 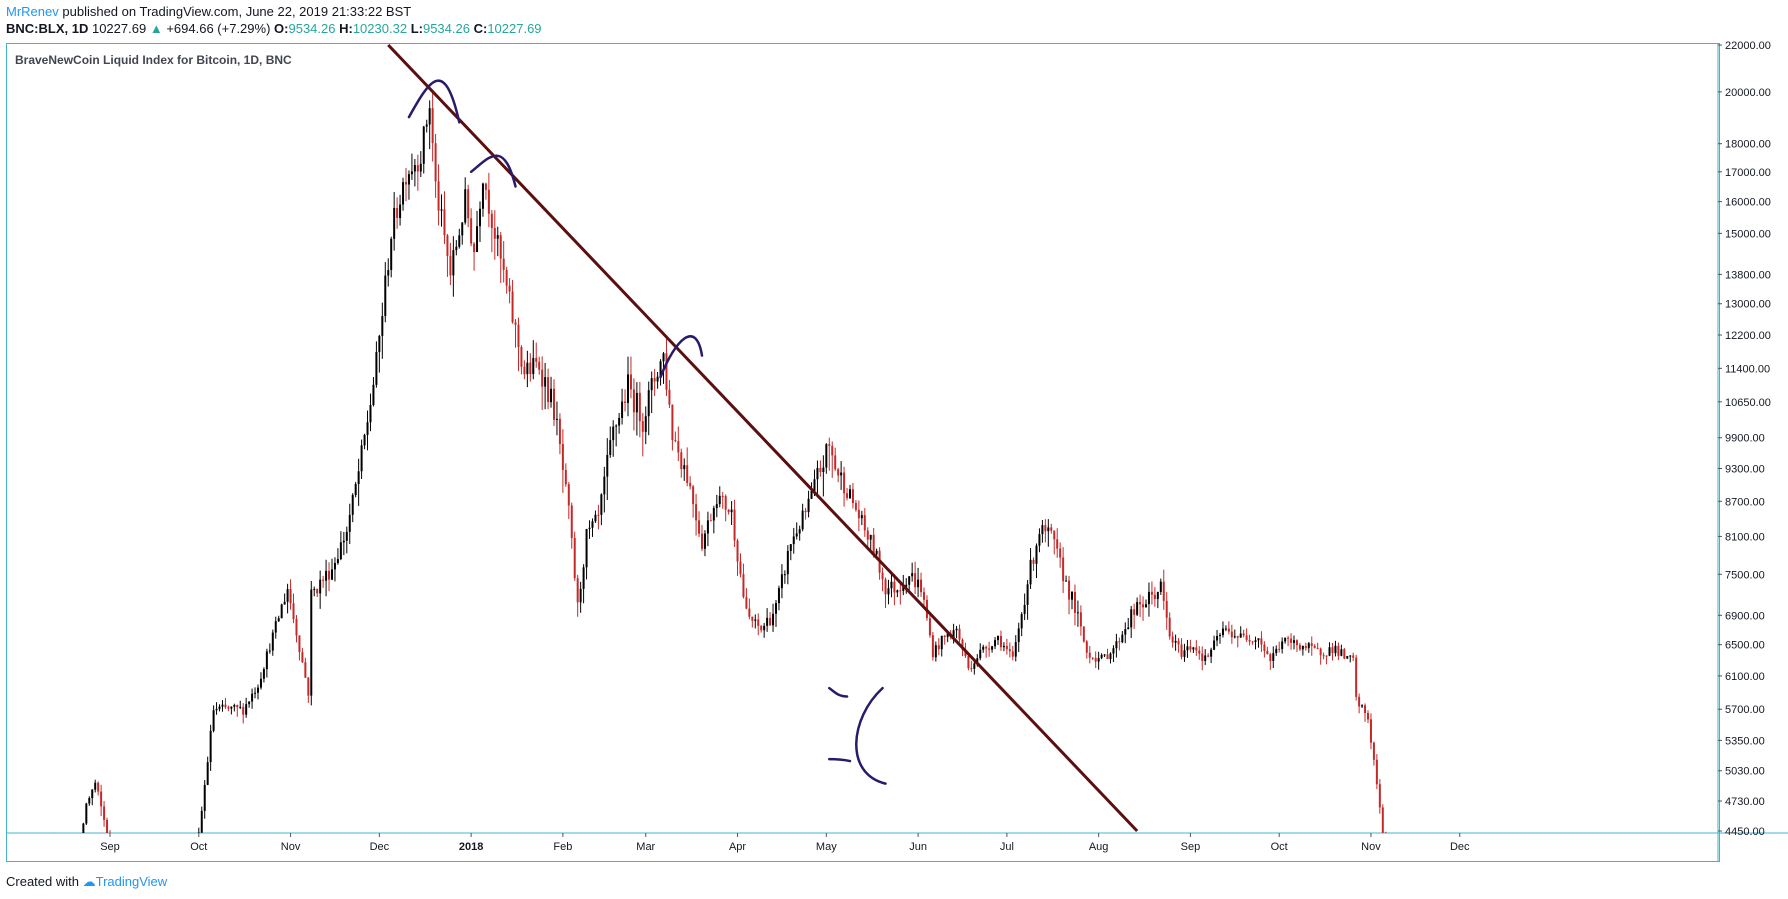 I want to click on price-tick-label: 10650.00, so click(x=1748, y=403).